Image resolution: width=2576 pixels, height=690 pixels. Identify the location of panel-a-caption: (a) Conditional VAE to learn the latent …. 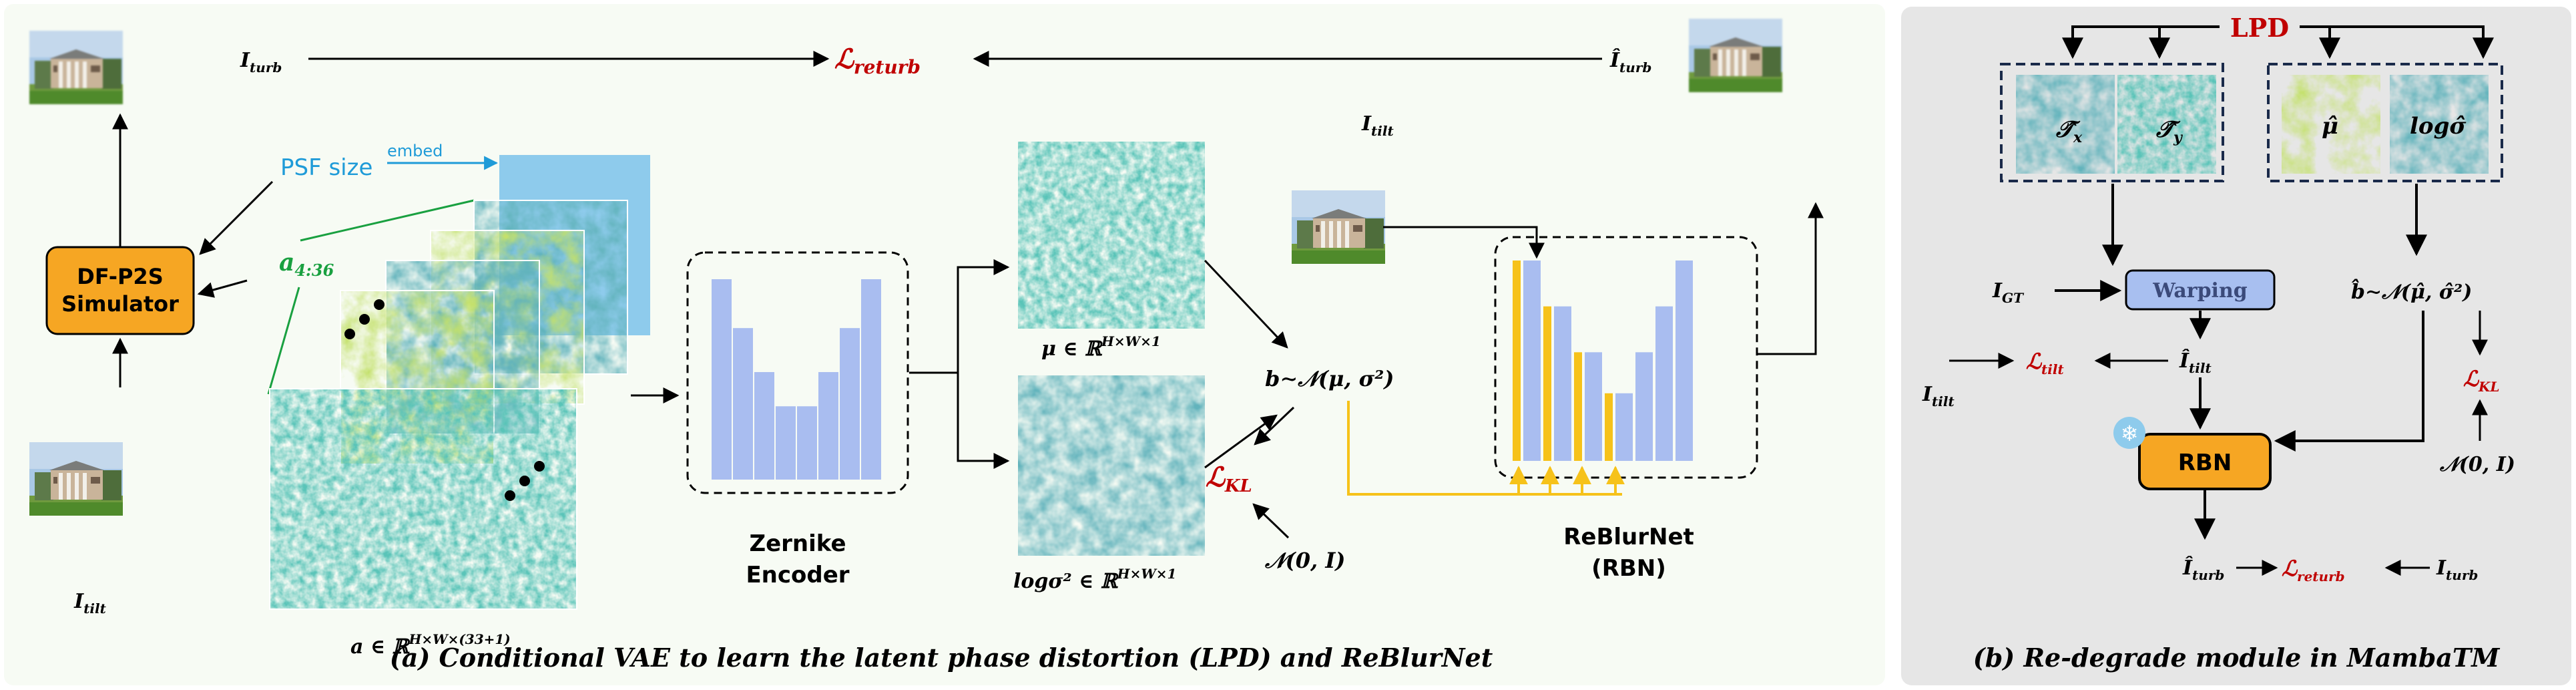
(941, 658).